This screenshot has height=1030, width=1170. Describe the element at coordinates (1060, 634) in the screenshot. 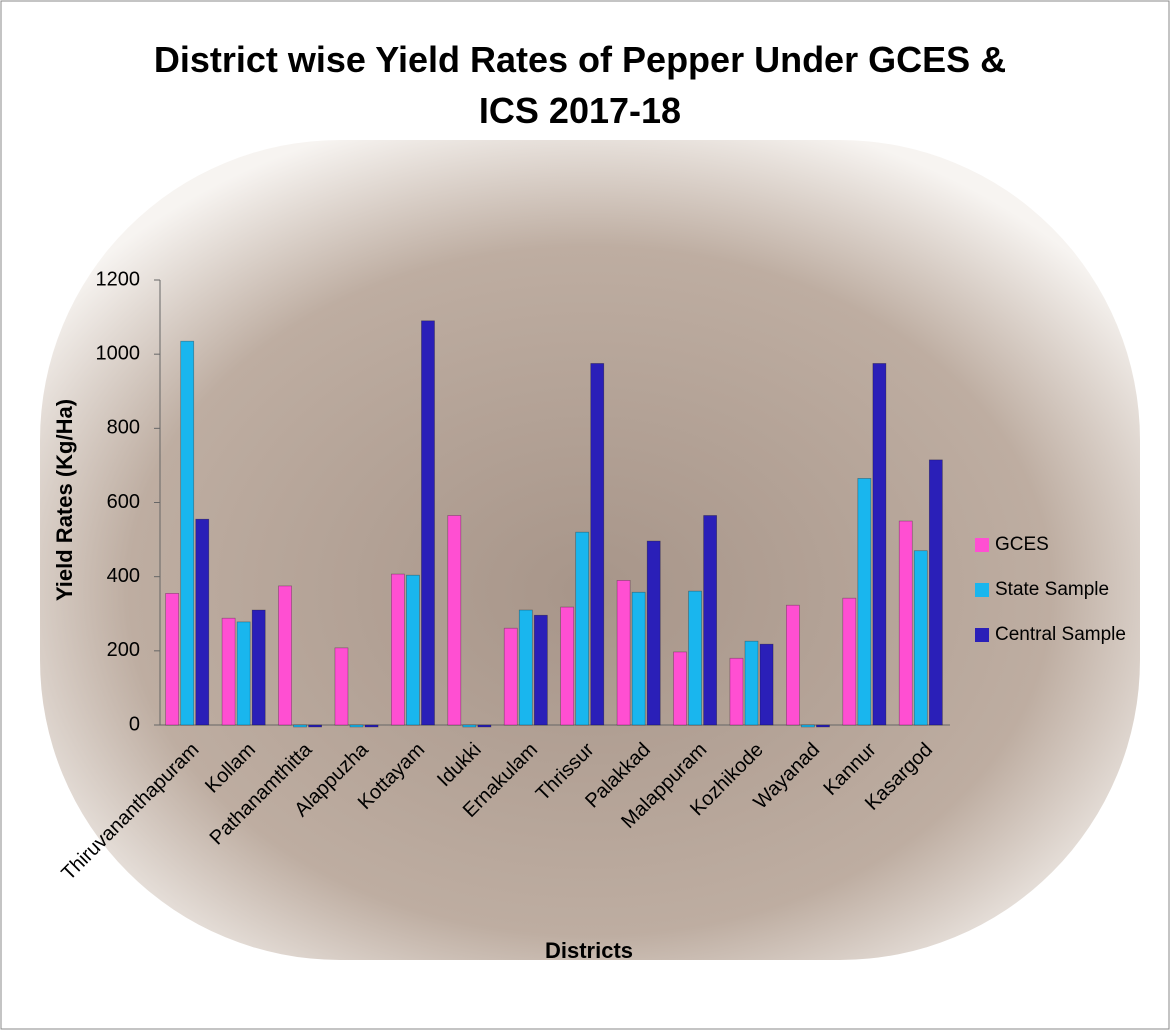

I see `legend-label: Central Sample` at that location.